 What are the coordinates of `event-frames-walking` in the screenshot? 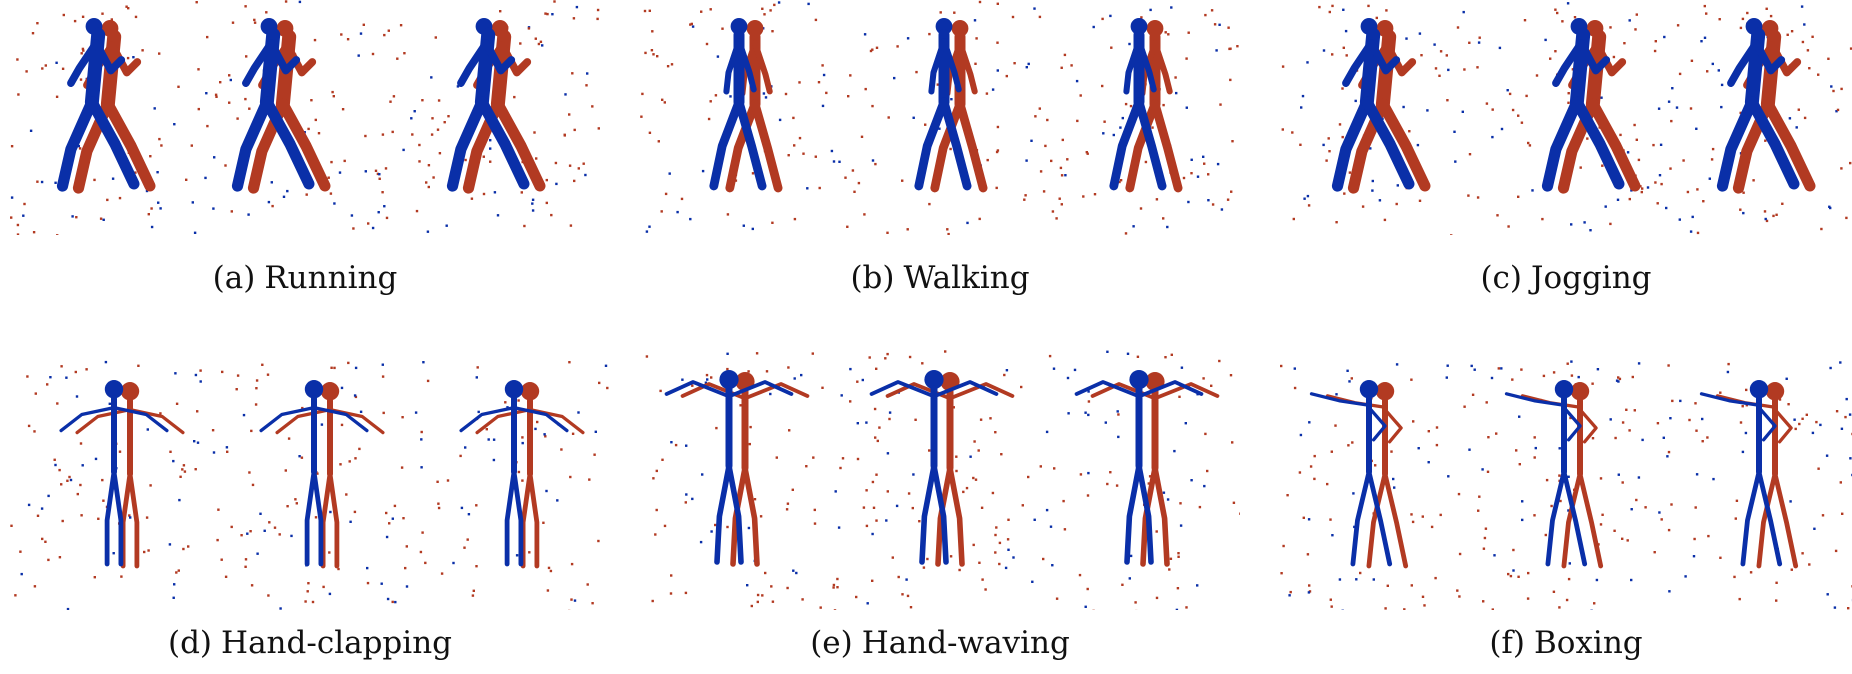 It's located at (939, 117).